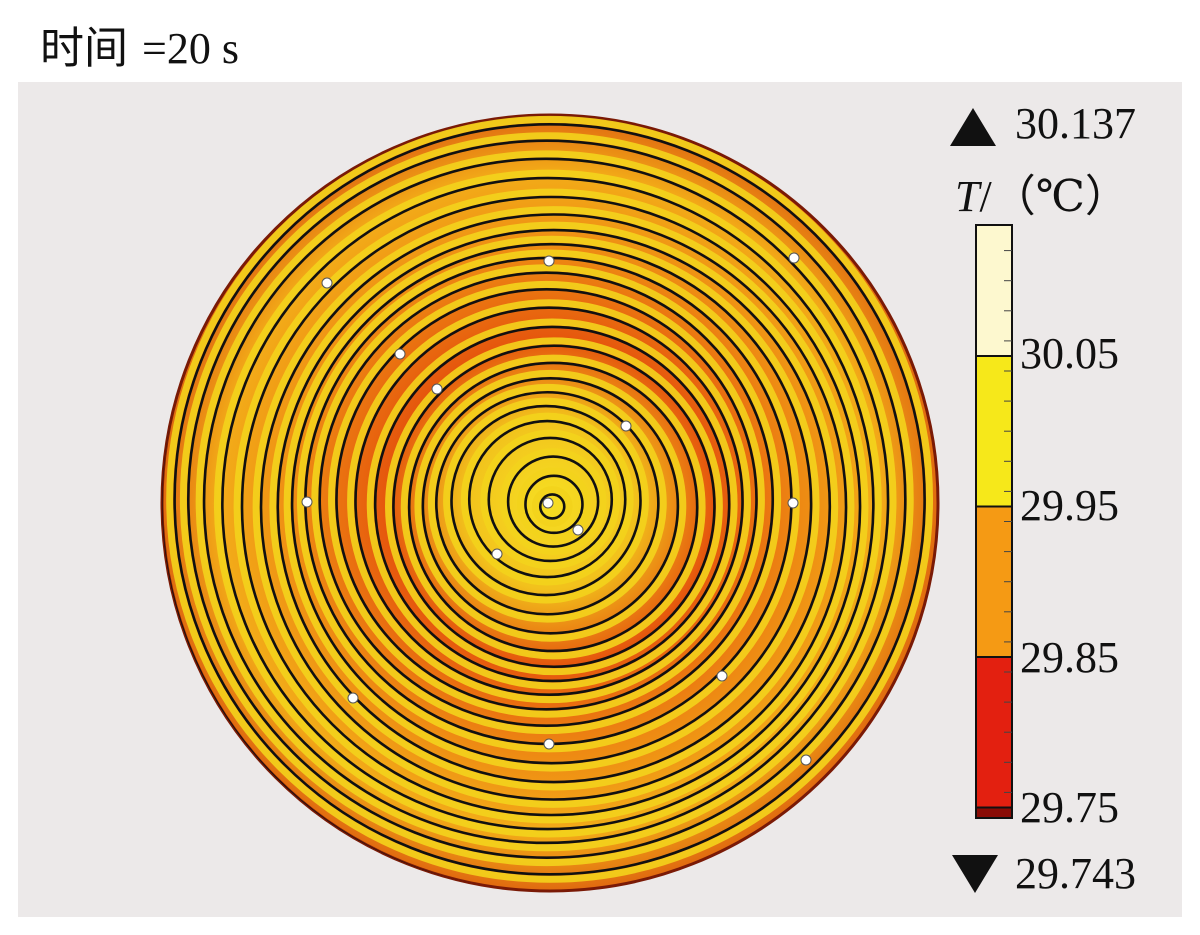 Image resolution: width=1200 pixels, height=935 pixels. What do you see at coordinates (84, 48) in the screenshot?
I see `time-title-prefix: 时间` at bounding box center [84, 48].